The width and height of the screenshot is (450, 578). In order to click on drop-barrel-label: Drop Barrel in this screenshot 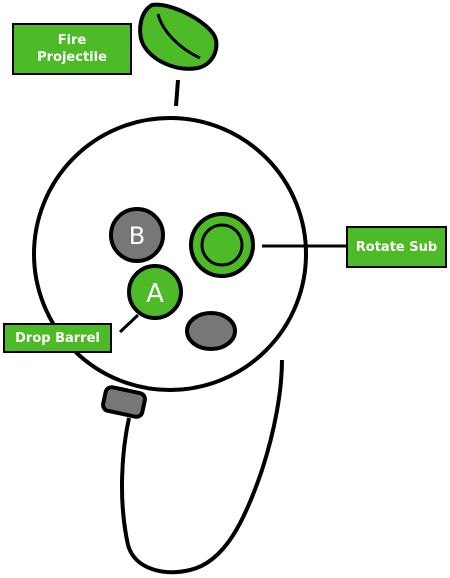, I will do `click(57, 338)`.